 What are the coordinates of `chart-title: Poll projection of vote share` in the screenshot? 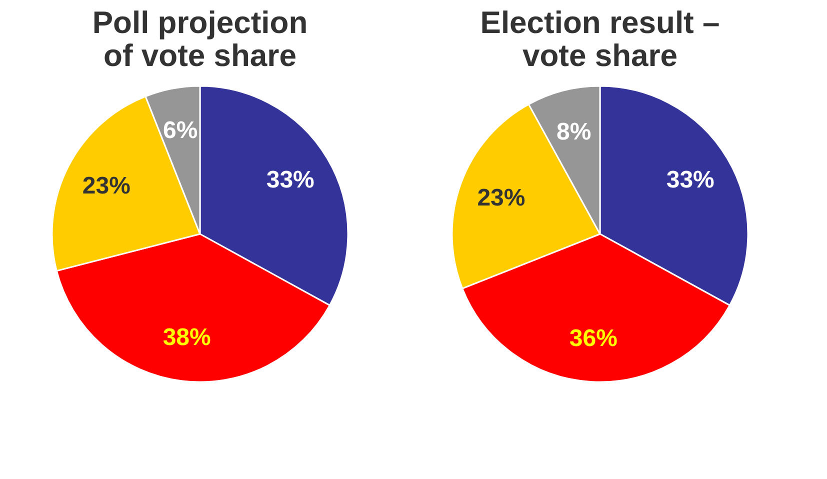 It's located at (200, 39).